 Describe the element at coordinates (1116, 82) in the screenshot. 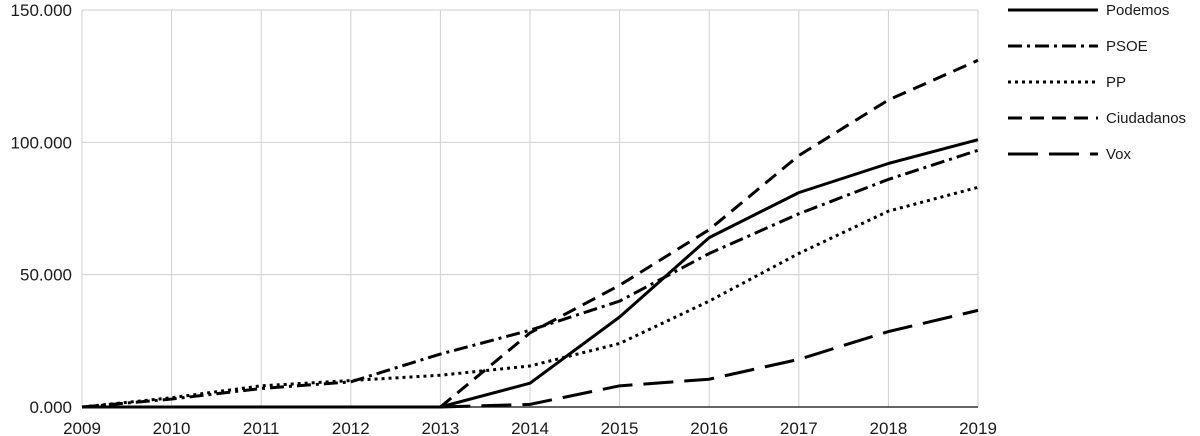

I see `legend-label: PP` at that location.